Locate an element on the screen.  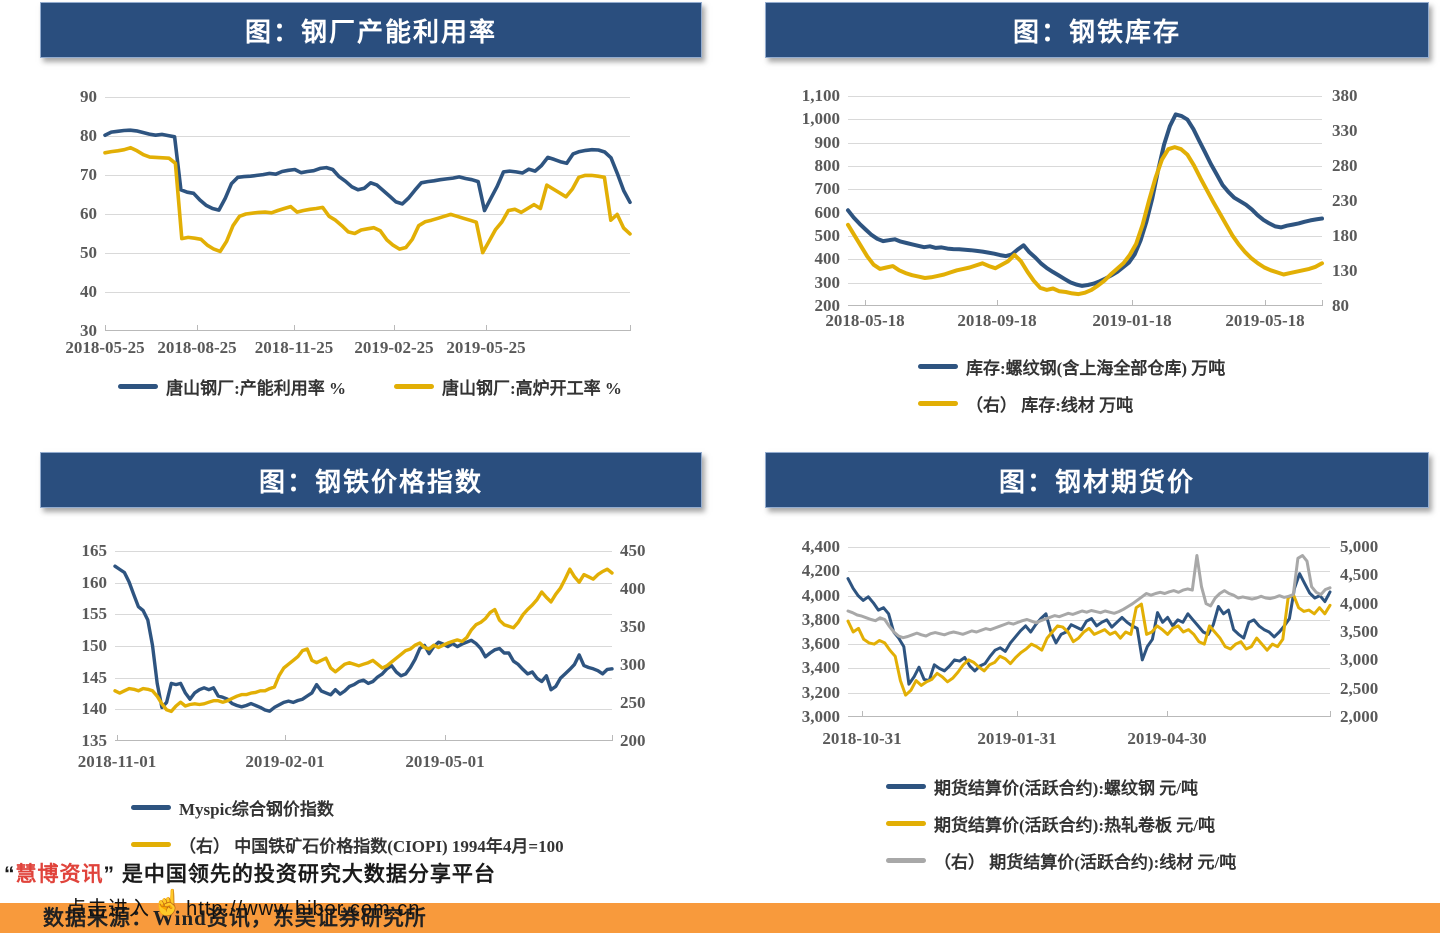
y-axis-label-left: 80 is located at coordinates (88, 135).